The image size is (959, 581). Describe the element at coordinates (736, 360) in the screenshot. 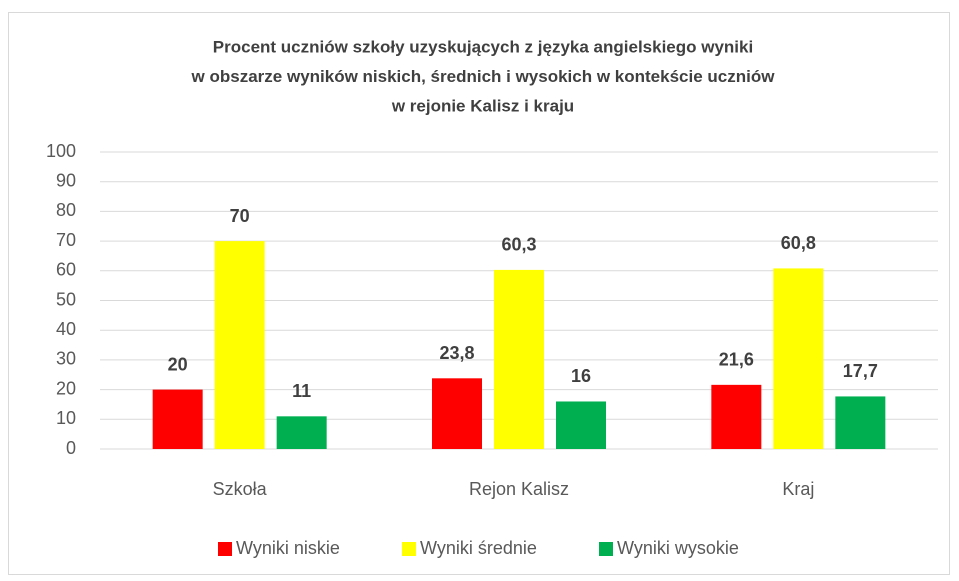

I see `data-label: 21,6` at that location.